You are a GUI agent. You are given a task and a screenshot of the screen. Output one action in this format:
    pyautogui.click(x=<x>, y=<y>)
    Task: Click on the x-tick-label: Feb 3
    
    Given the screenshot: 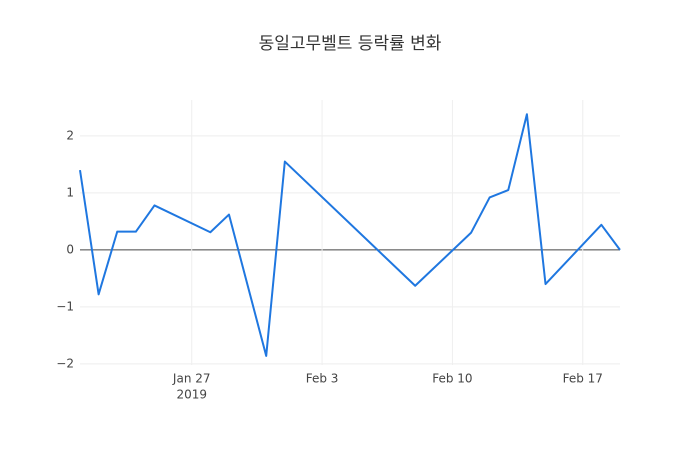 What is the action you would take?
    pyautogui.click(x=322, y=379)
    